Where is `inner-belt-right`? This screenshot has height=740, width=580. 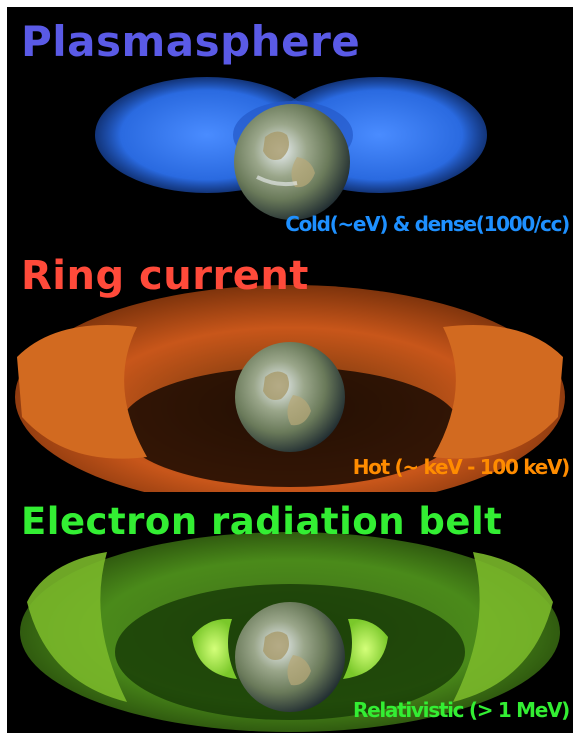
inner-belt-right is located at coordinates (365, 648).